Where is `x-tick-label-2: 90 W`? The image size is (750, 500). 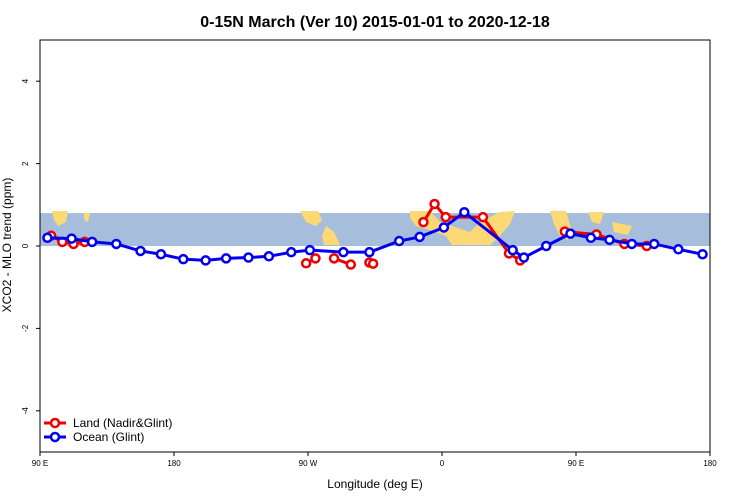 x-tick-label-2: 90 W is located at coordinates (308, 463).